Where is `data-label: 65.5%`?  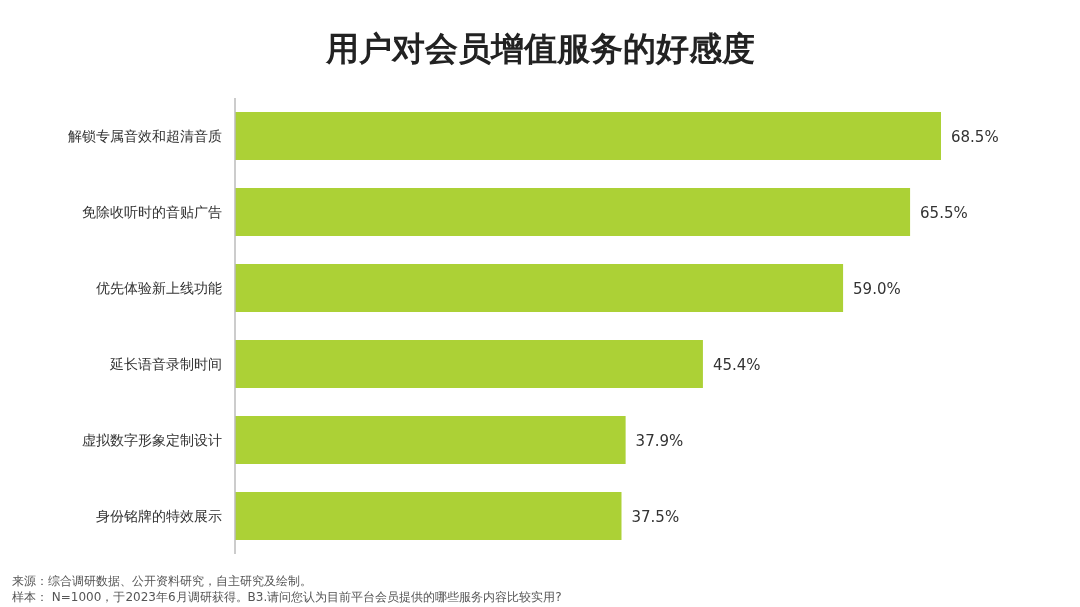 data-label: 65.5% is located at coordinates (944, 213).